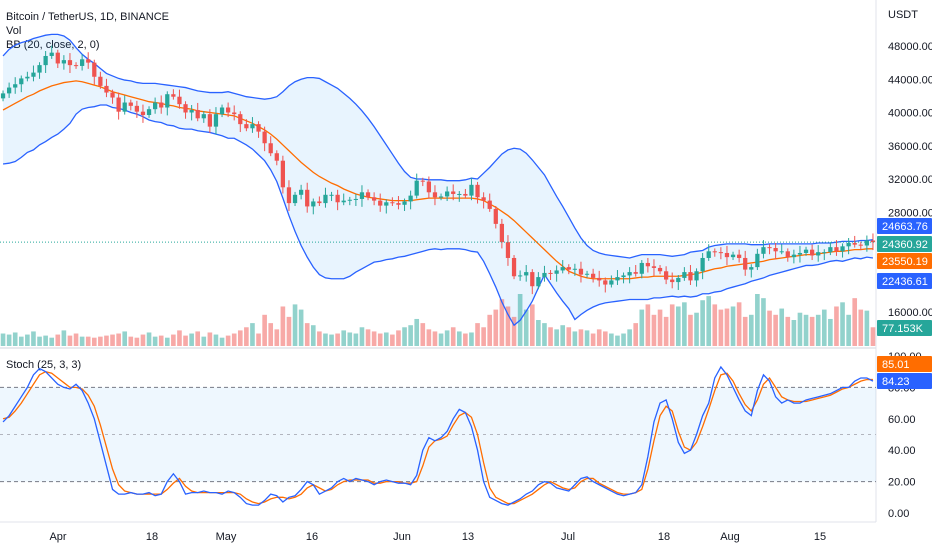 This screenshot has height=550, width=932. What do you see at coordinates (910, 47) in the screenshot?
I see `price-tick-label: 48000.00` at bounding box center [910, 47].